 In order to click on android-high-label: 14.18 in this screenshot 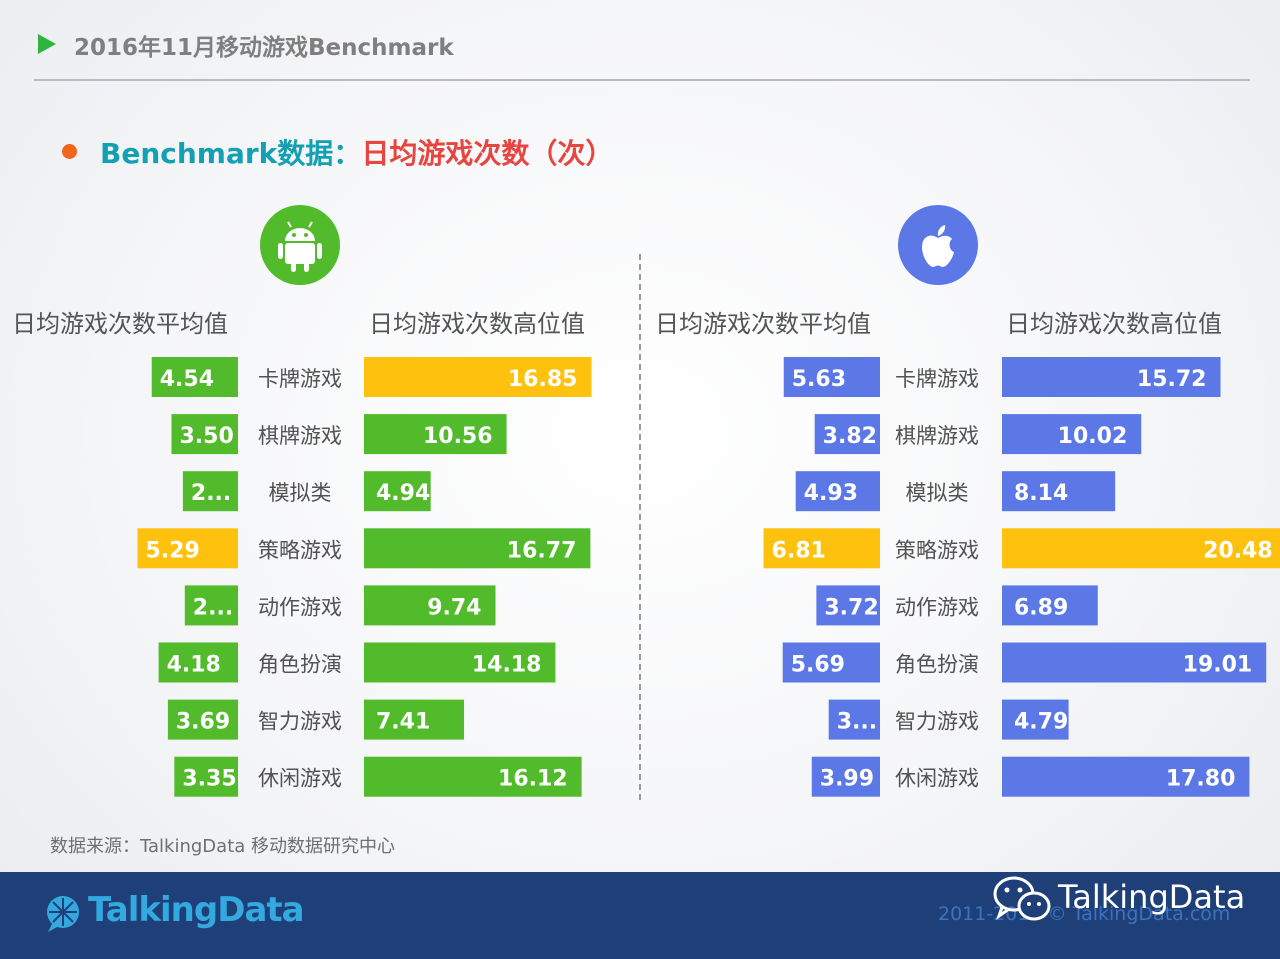, I will do `click(507, 665)`.